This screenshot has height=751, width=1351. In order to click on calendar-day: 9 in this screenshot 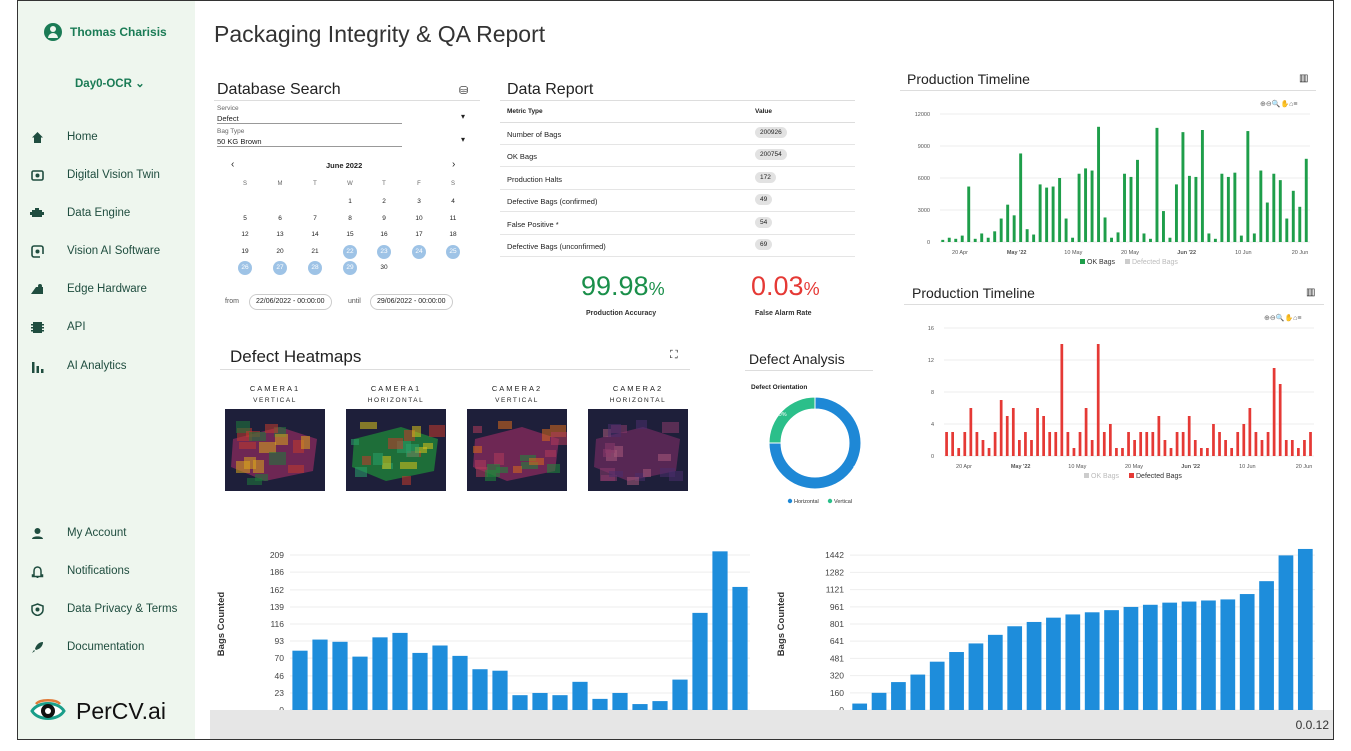, I will do `click(384, 218)`.